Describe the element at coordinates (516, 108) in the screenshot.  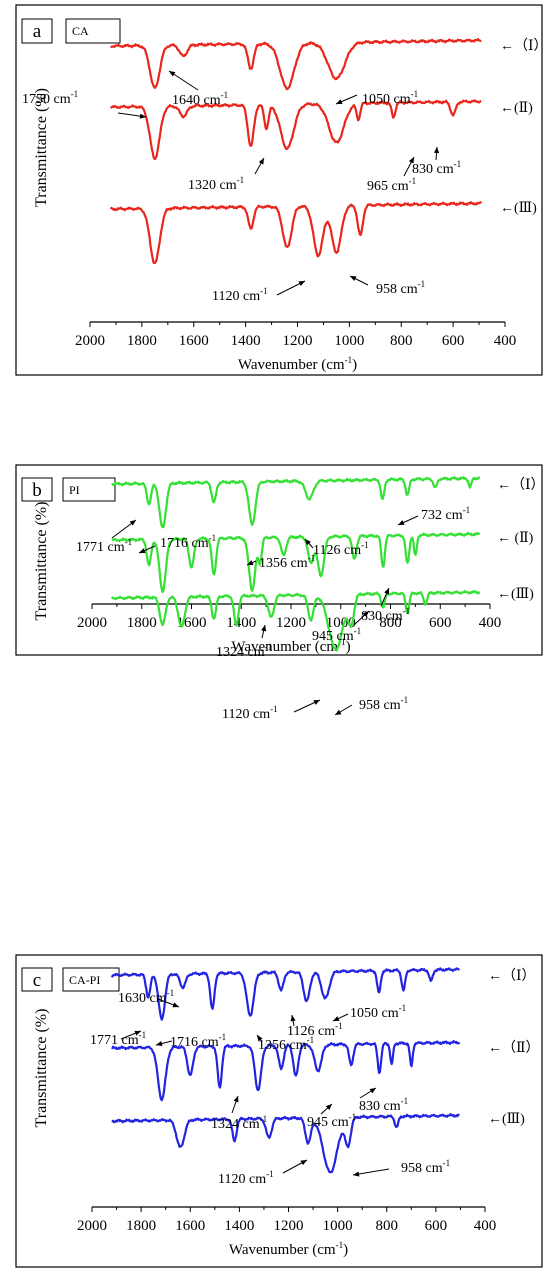
I see `series-label: ←(Ⅱ)` at that location.